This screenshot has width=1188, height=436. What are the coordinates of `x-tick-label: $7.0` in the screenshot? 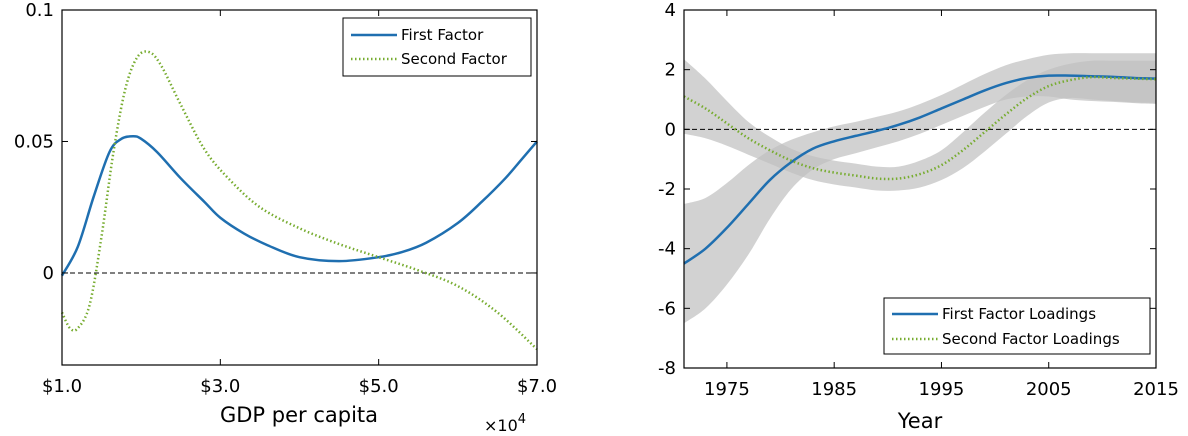 It's located at (537, 386).